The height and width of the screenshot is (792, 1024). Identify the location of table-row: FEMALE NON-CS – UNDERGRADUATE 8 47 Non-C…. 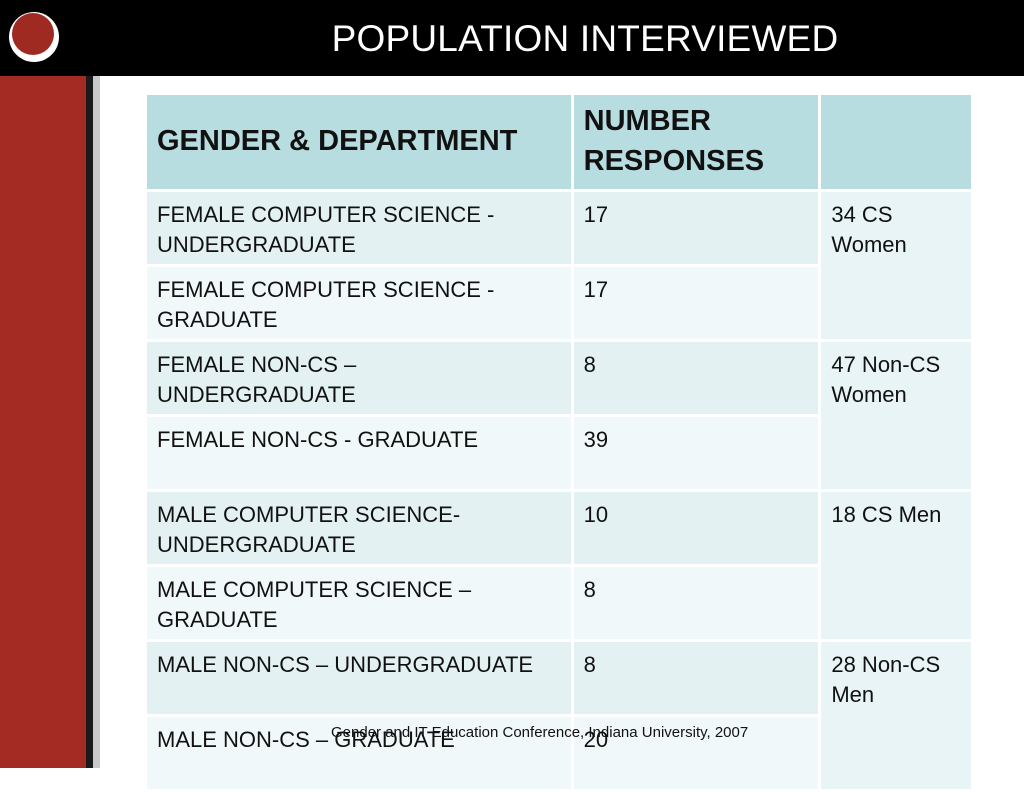
(559, 415).